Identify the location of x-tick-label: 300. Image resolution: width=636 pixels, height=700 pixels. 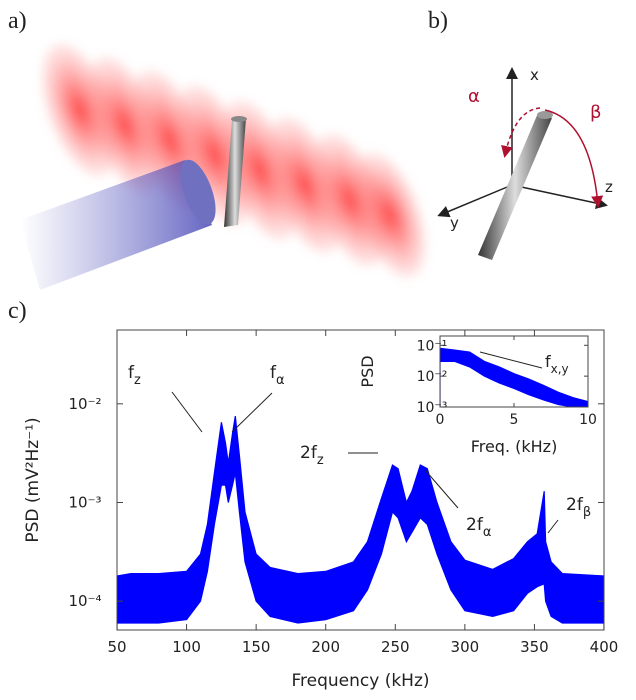
(465, 647).